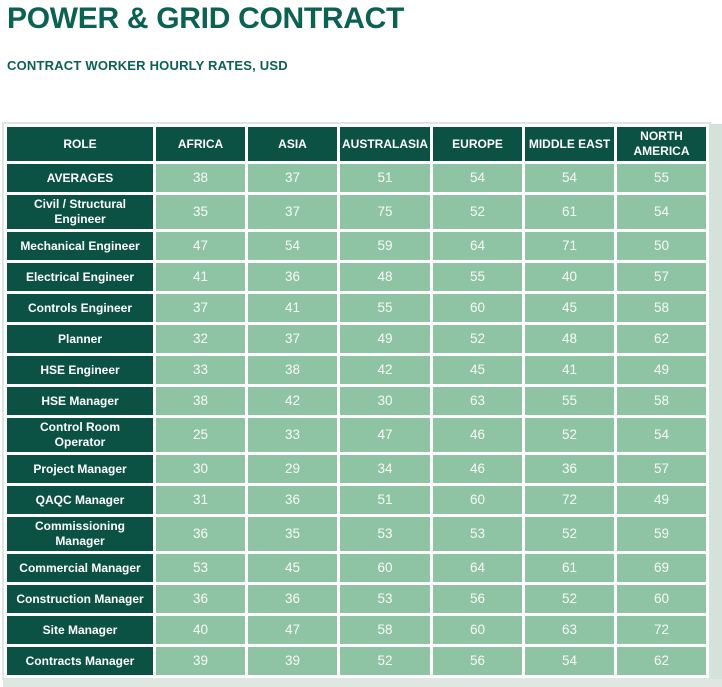 This screenshot has width=722, height=687. I want to click on role-cell: HSE Engineer, so click(80, 370).